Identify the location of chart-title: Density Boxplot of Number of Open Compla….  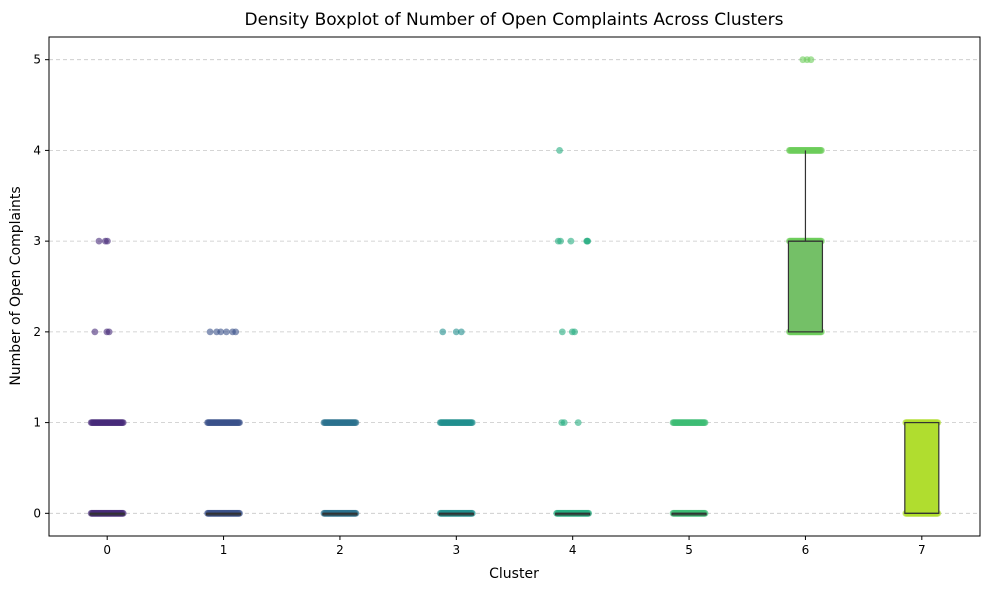
(514, 20).